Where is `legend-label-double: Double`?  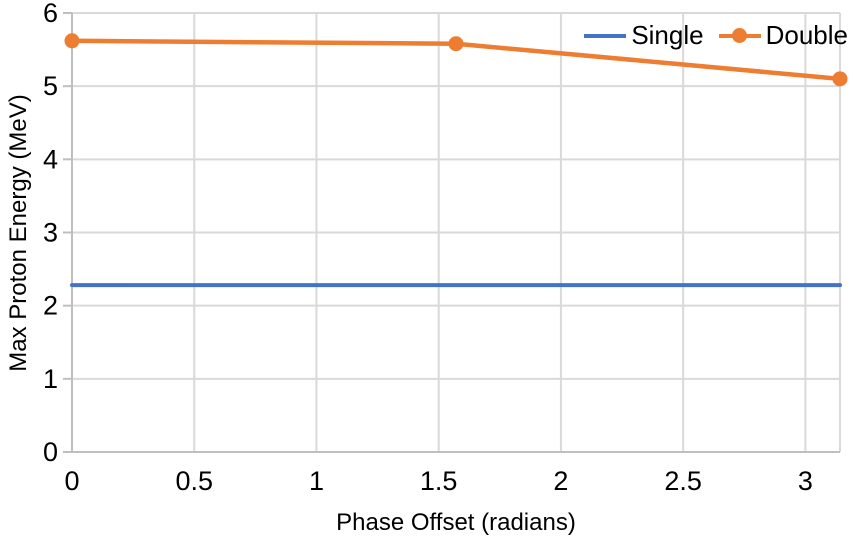
legend-label-double: Double is located at coordinates (806, 35).